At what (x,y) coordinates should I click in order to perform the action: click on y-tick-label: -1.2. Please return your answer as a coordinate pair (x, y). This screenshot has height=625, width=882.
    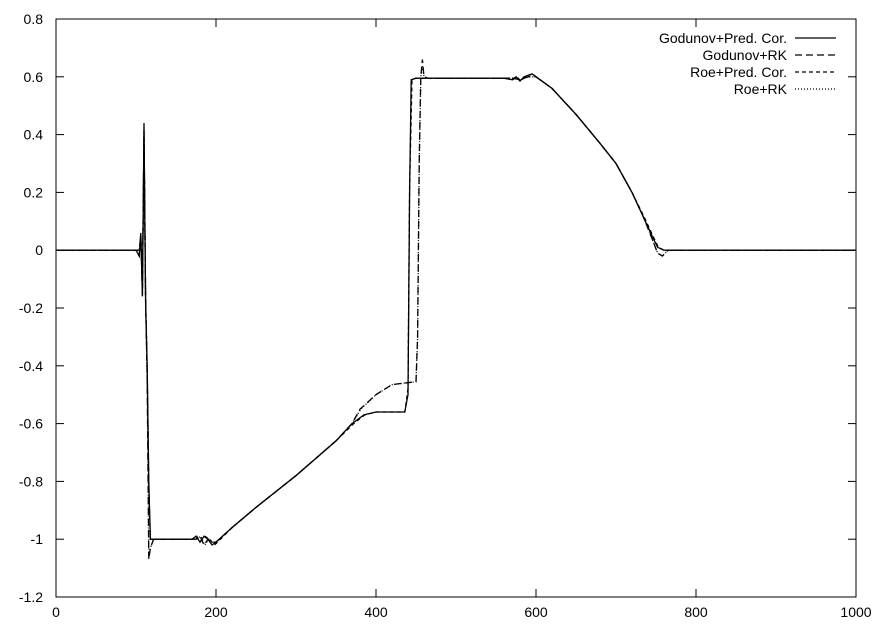
    Looking at the image, I should click on (31, 597).